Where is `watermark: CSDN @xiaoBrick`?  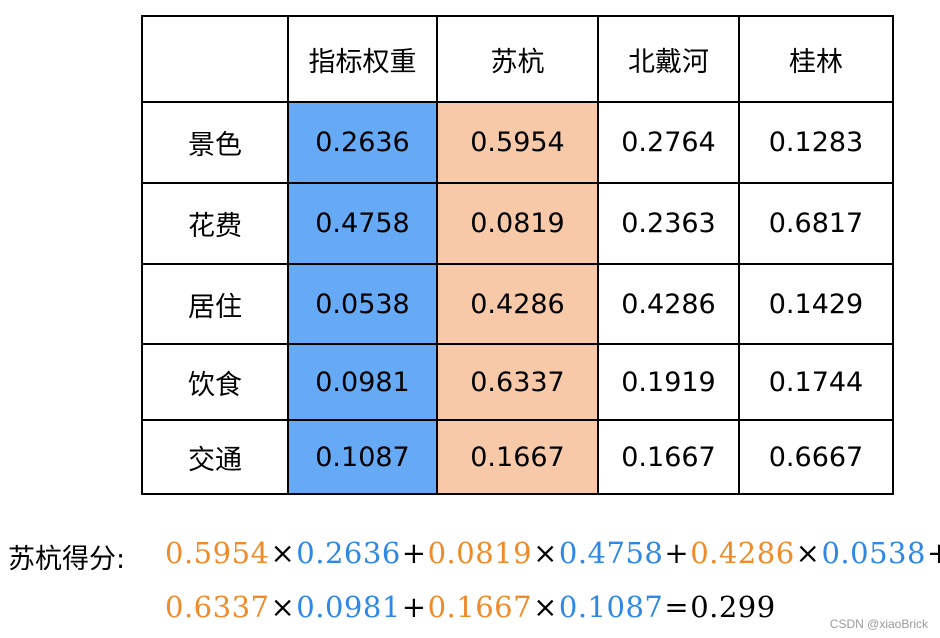 watermark: CSDN @xiaoBrick is located at coordinates (878, 624).